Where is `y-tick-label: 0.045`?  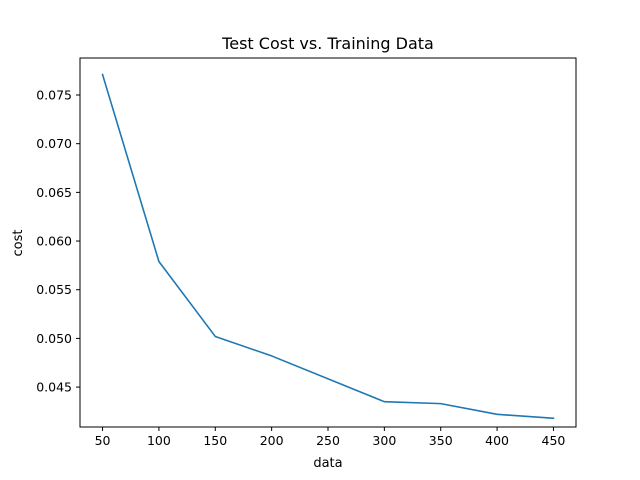
y-tick-label: 0.045 is located at coordinates (54, 387).